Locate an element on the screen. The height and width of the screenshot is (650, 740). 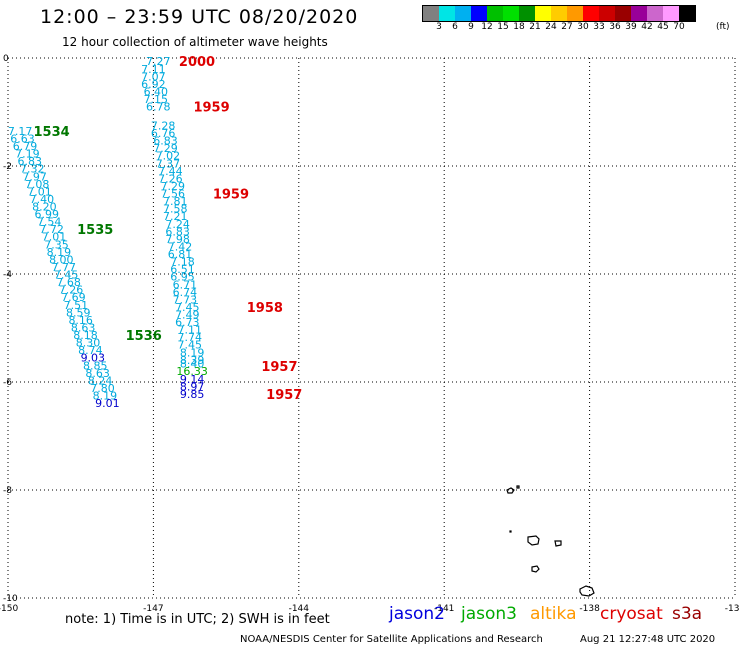
wave-height-value: 7.69 is located at coordinates (73, 297).